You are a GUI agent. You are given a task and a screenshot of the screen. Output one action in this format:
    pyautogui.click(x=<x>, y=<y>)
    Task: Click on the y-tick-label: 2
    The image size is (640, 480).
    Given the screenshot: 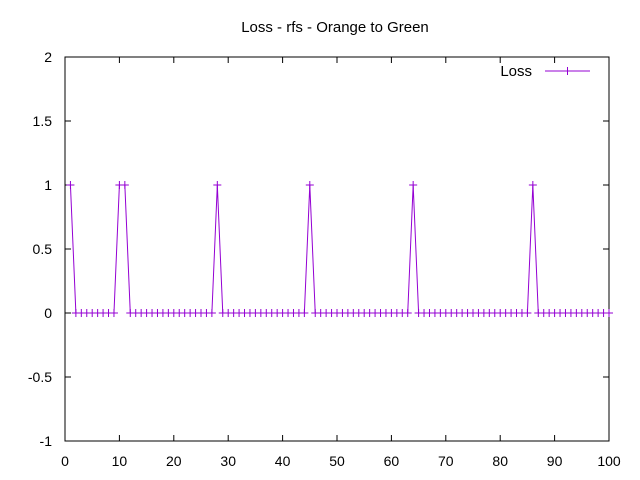 What is the action you would take?
    pyautogui.click(x=48, y=57)
    